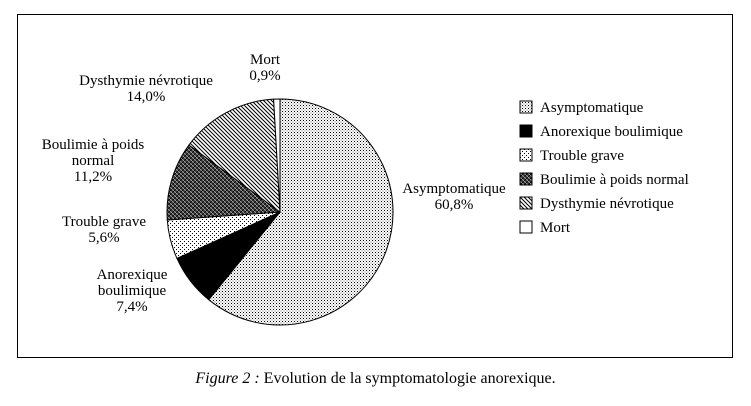  I want to click on slice-label-2-line-1: Anorexique, so click(132, 275).